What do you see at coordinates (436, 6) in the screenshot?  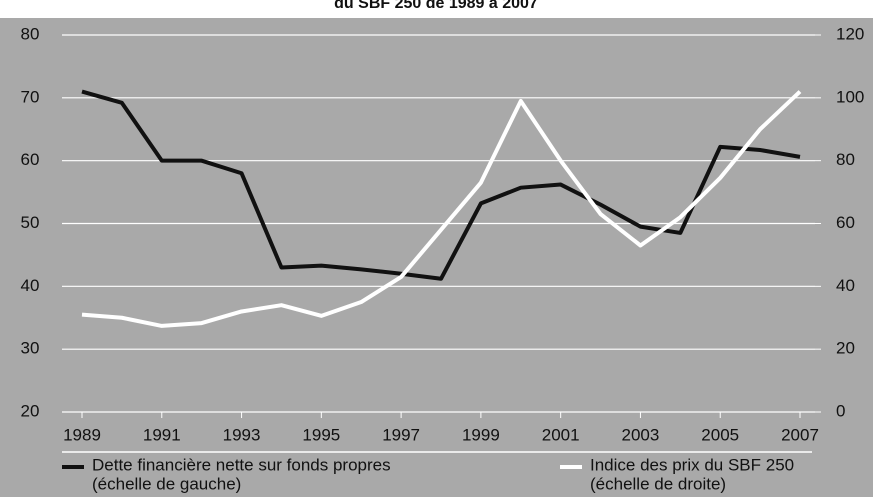 I see `chart-title: du SBF 250 de 1989 à 2007` at bounding box center [436, 6].